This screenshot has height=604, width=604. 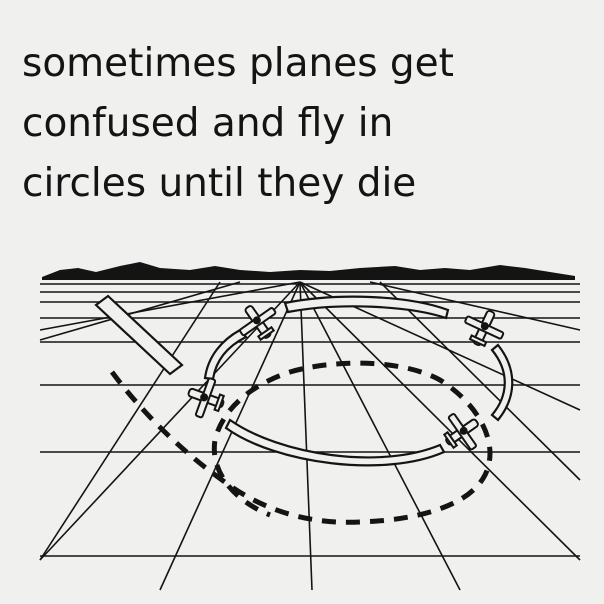 What do you see at coordinates (308, 271) in the screenshot?
I see `horizon-mountains` at bounding box center [308, 271].